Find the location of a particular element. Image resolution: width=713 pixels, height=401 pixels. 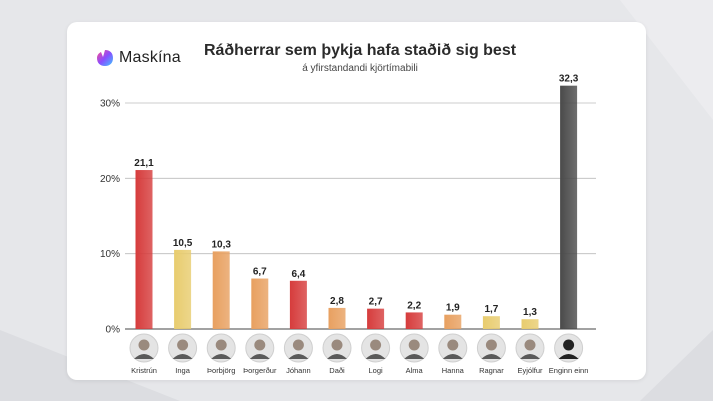

brand-logo: Maskína is located at coordinates (138, 58).